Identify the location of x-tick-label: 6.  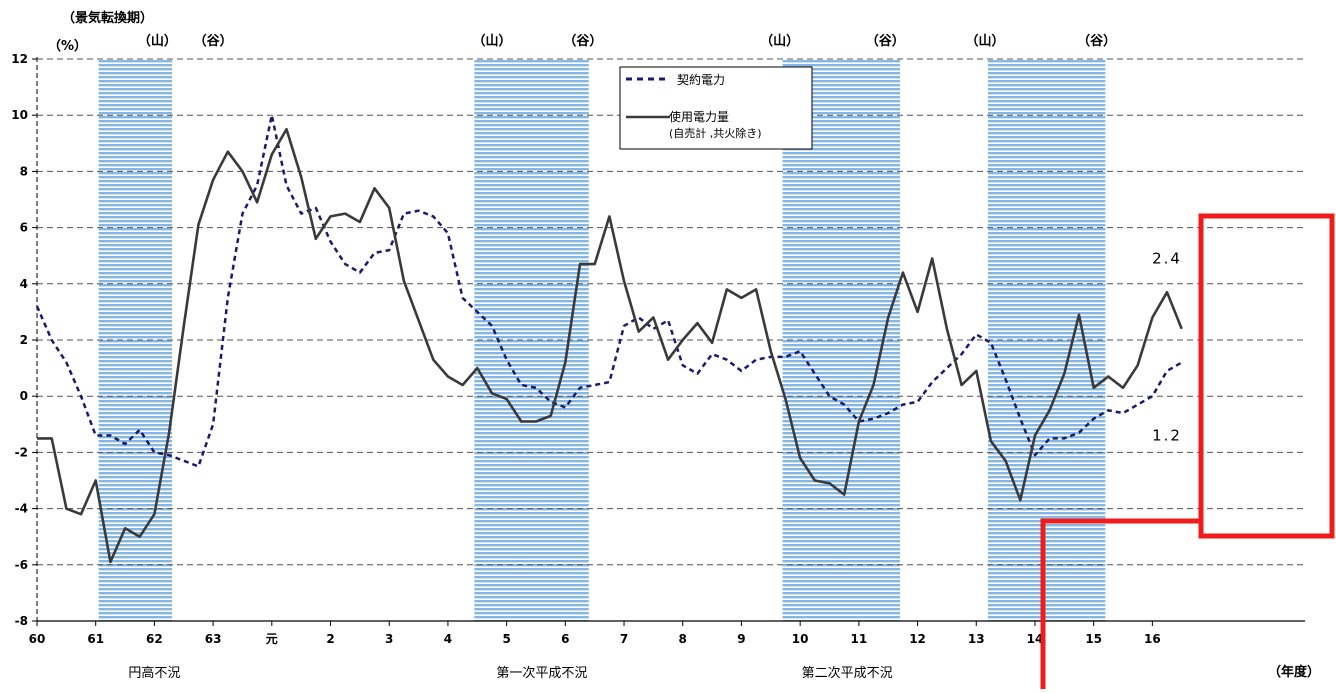
(565, 639).